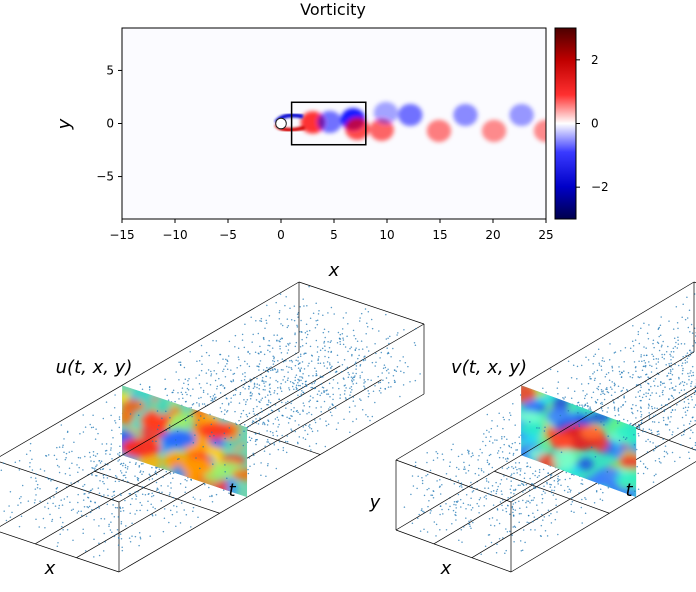 This screenshot has height=592, width=696. I want to click on x-axis-label: x, so click(334, 270).